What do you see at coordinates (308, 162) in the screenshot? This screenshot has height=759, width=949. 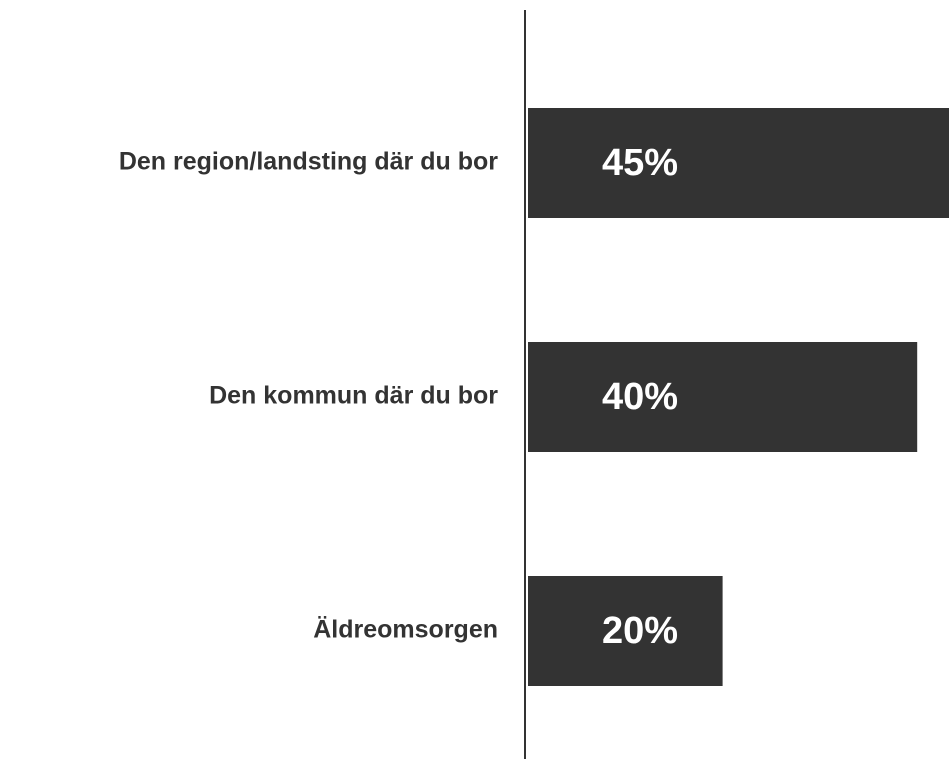 I see `category-label: Den region/landsting där du bor` at bounding box center [308, 162].